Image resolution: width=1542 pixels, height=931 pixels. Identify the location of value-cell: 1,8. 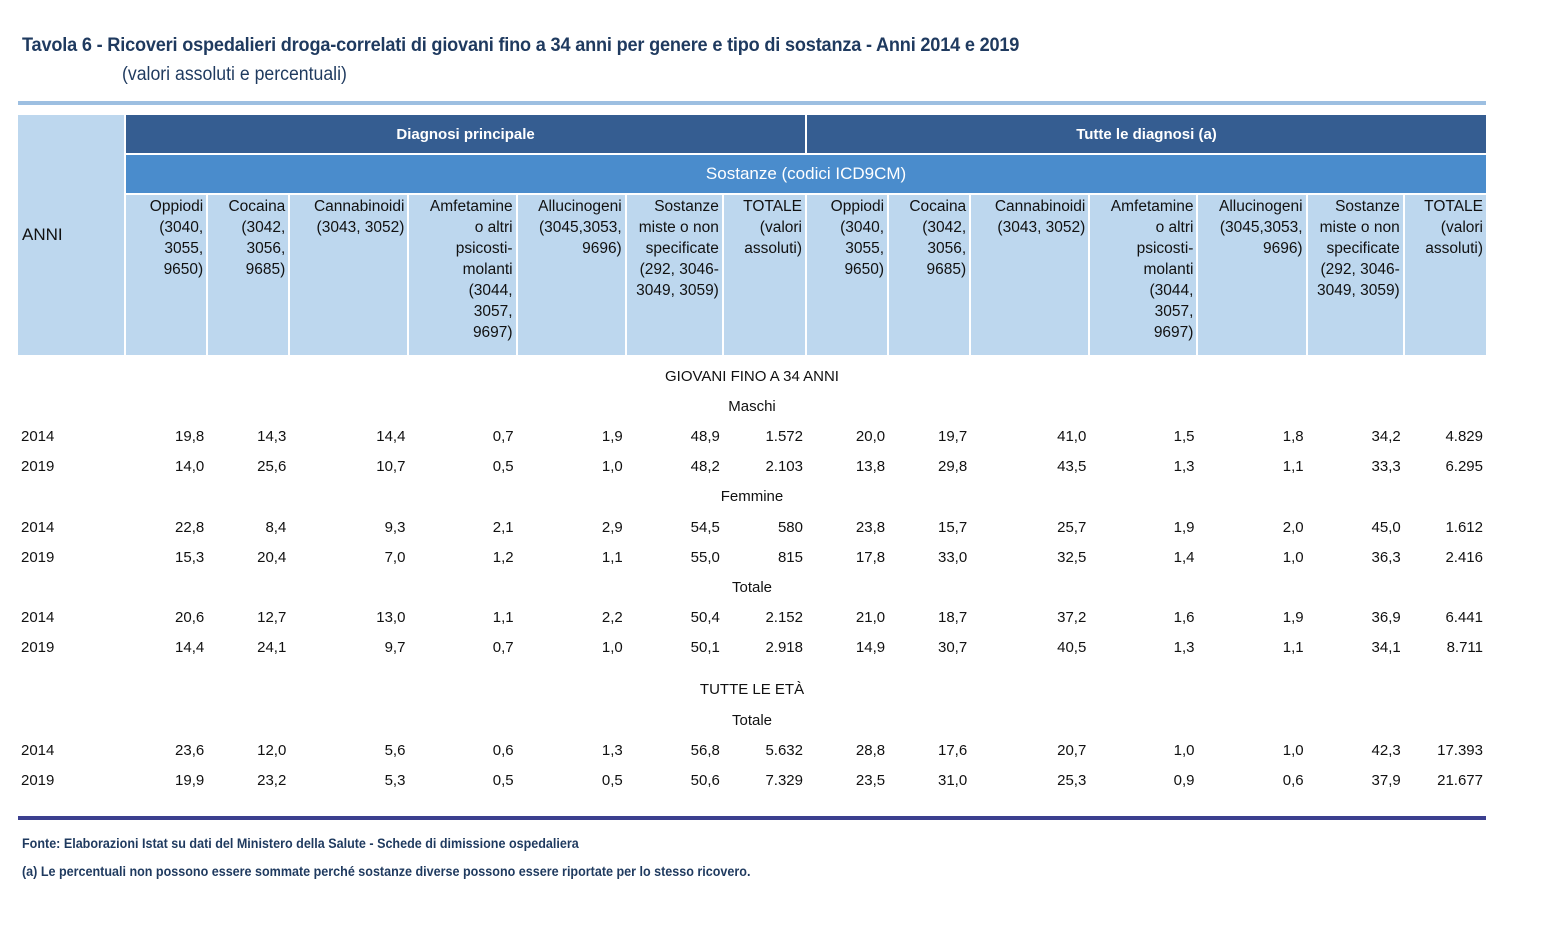
(1293, 436).